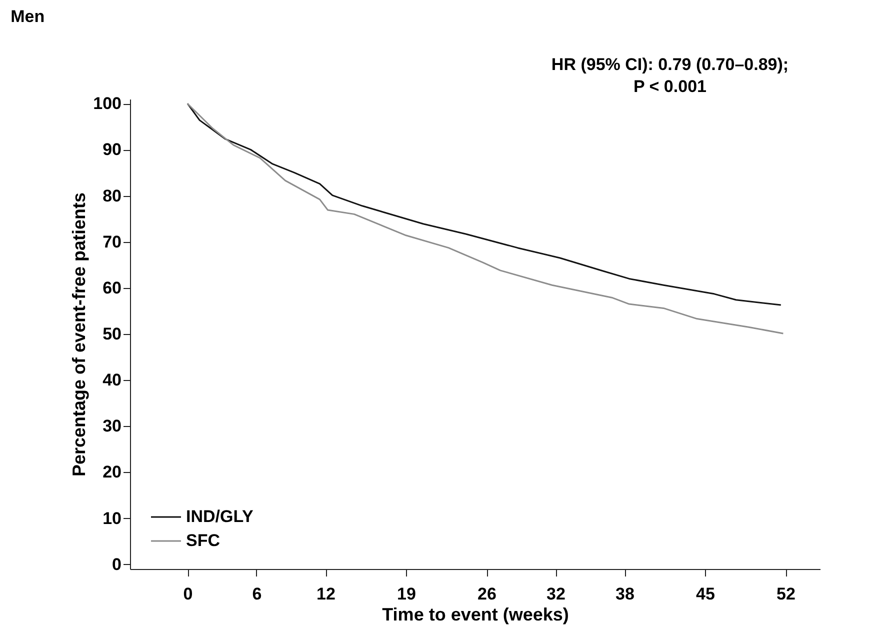 This screenshot has height=632, width=872. I want to click on y-tick-label: 10, so click(112, 518).